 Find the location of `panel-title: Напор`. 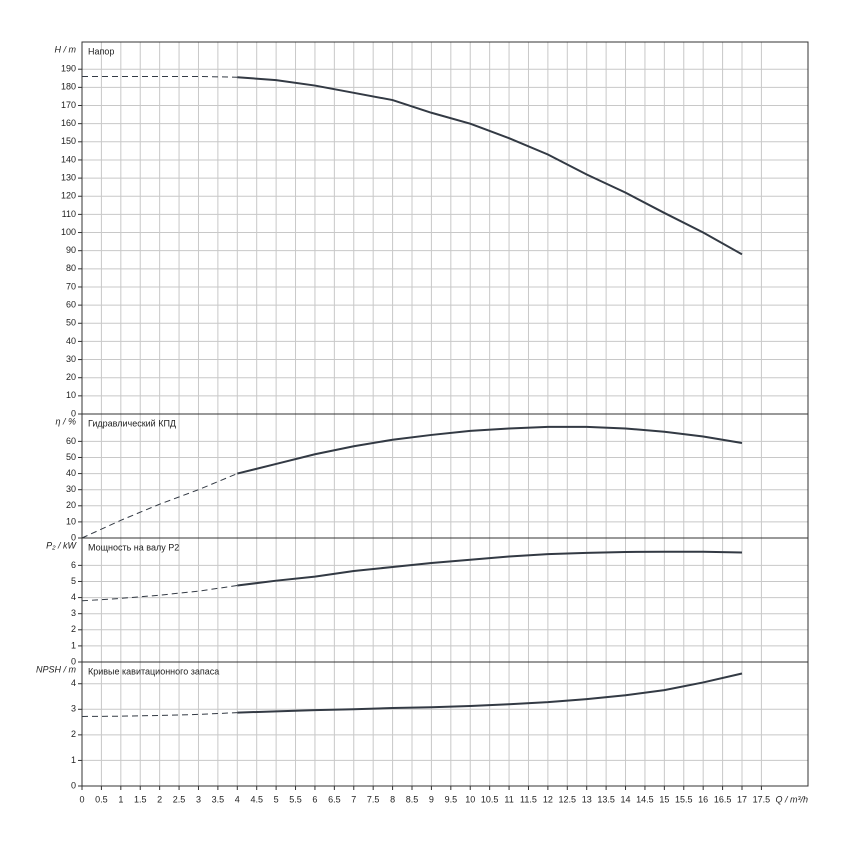

panel-title: Напор is located at coordinates (101, 51).